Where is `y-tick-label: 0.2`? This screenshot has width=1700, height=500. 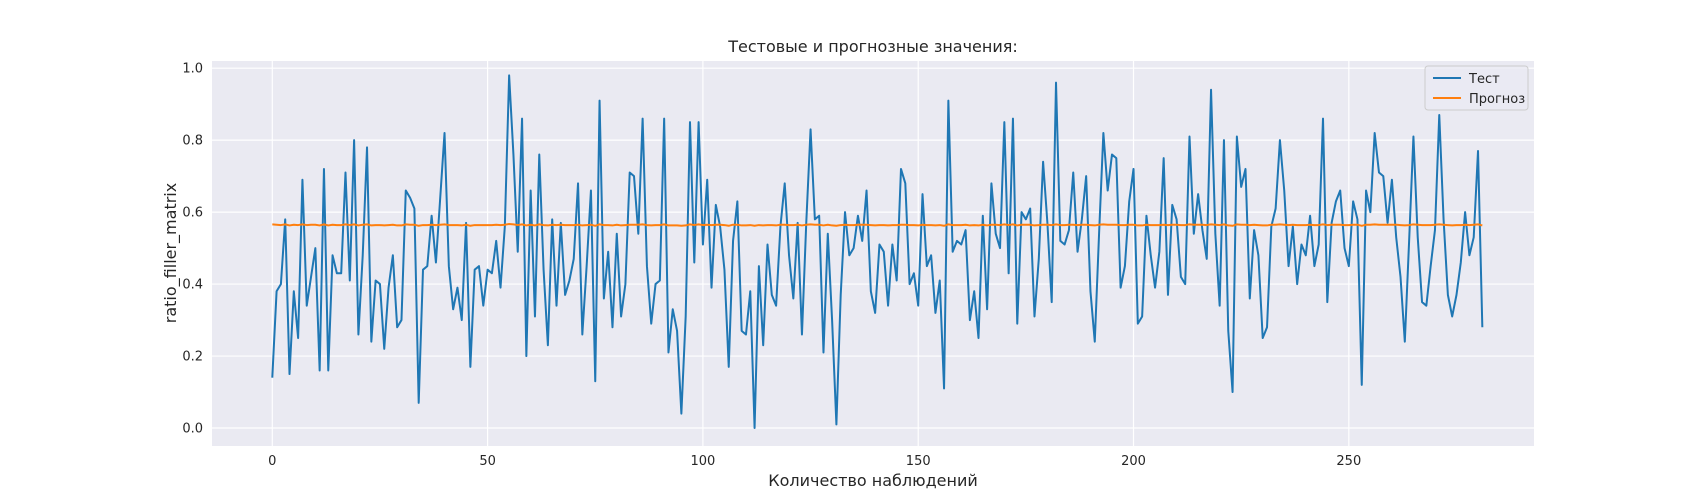
y-tick-label: 0.2 is located at coordinates (192, 357).